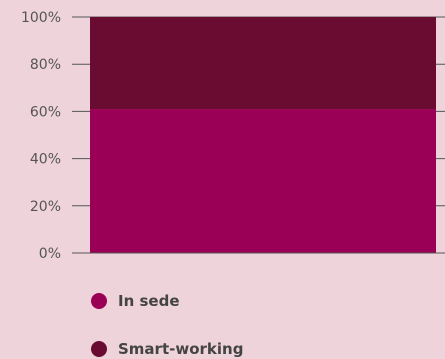  I want to click on legend-item-in-sede: In sede, so click(135, 301).